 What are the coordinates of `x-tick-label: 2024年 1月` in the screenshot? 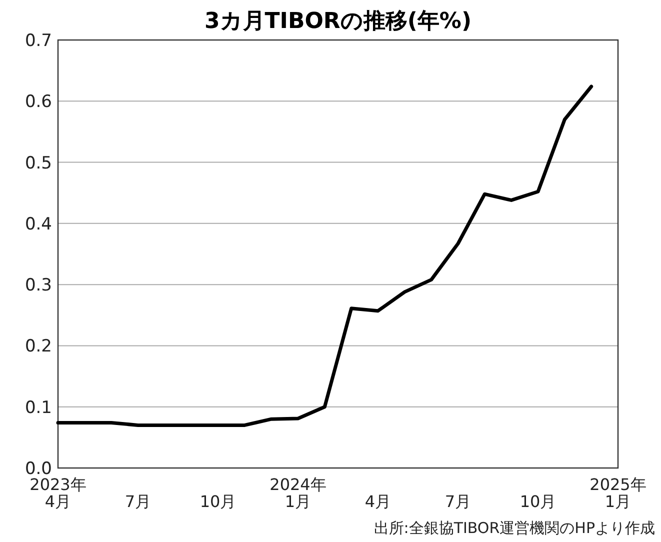 It's located at (298, 493).